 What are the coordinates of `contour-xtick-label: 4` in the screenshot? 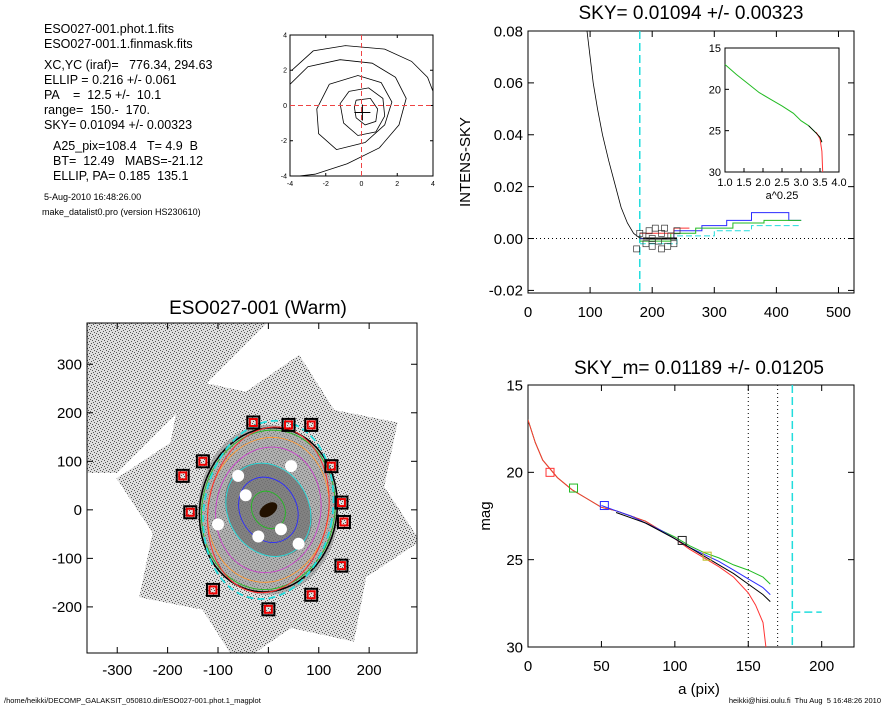 It's located at (433, 184).